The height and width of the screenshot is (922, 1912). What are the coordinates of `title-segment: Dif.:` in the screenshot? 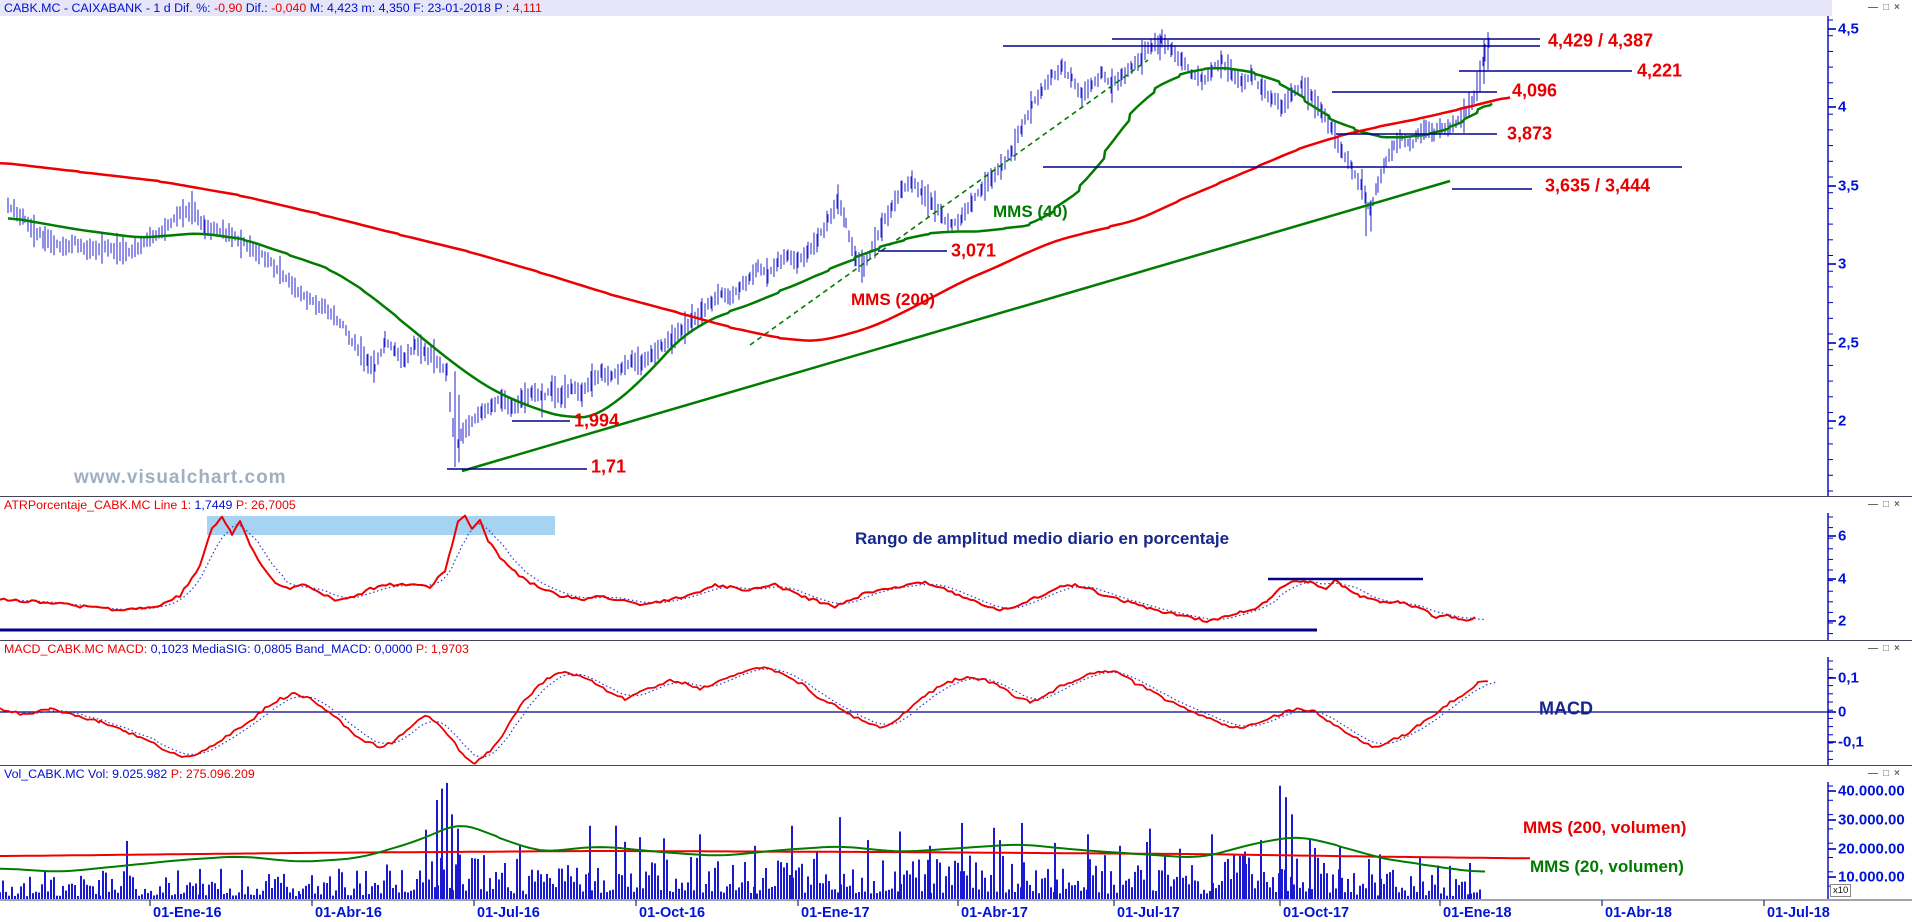 It's located at (257, 8).